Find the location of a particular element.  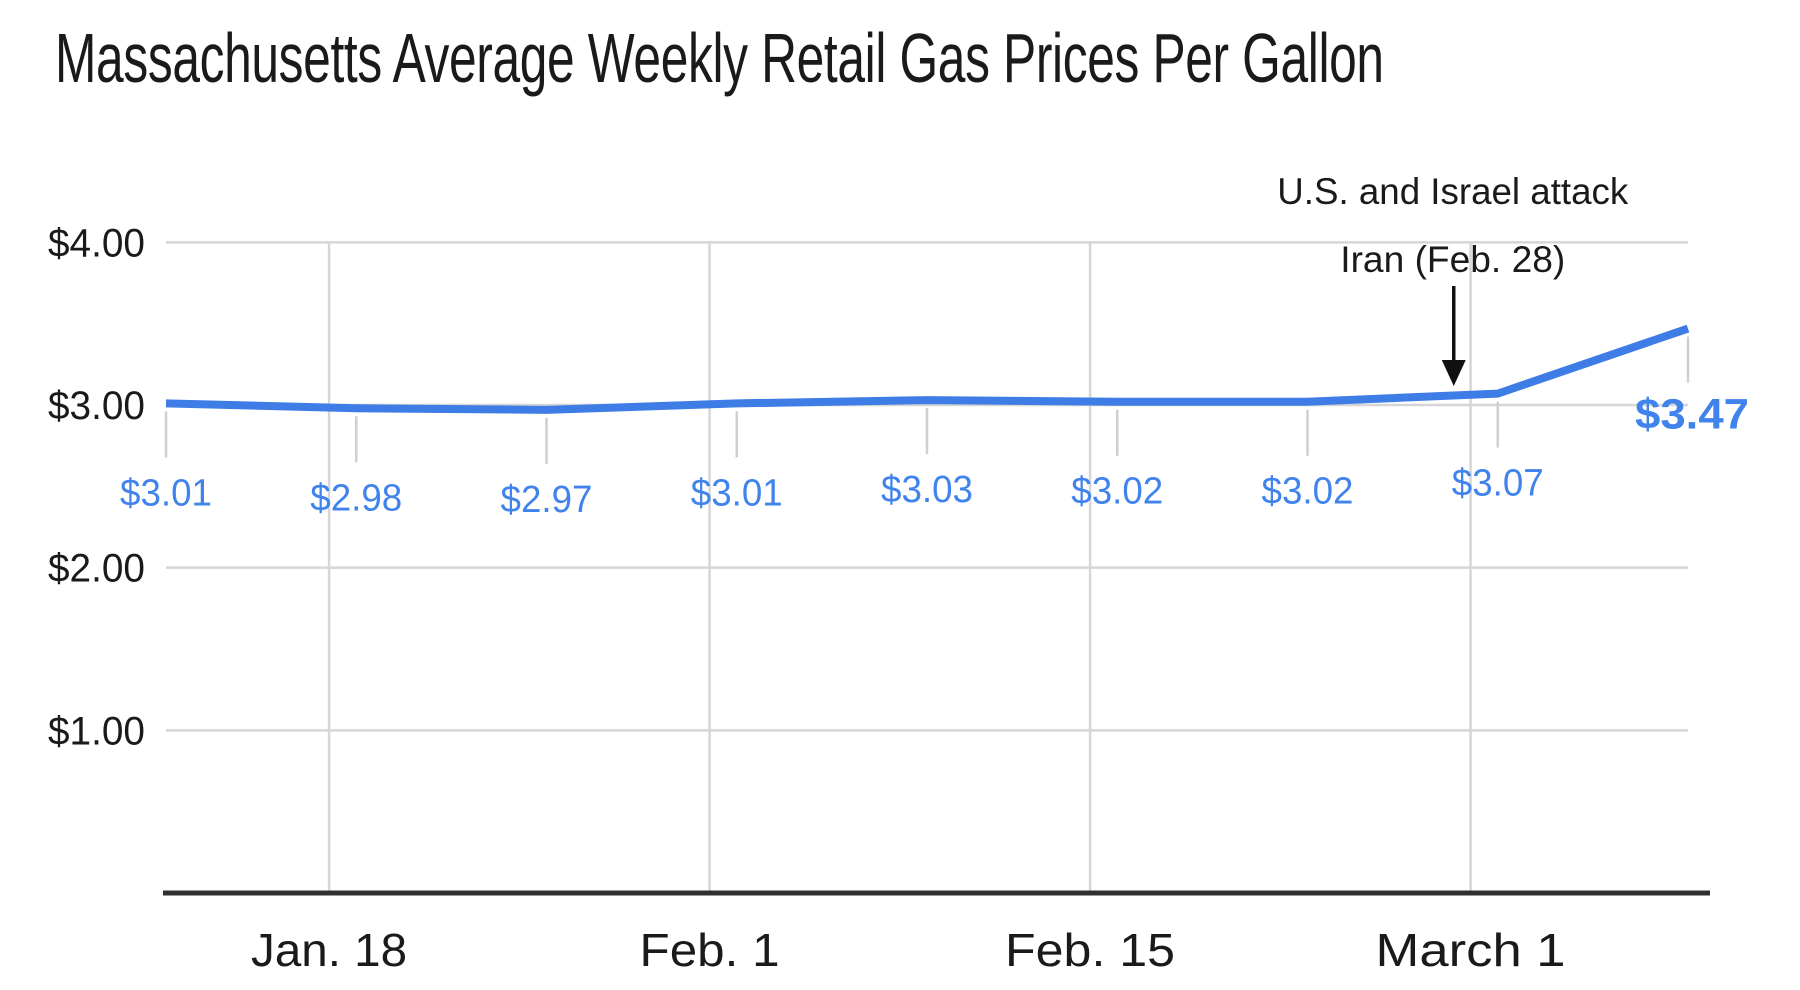

annotation-line-1: U.S. and Israel attack is located at coordinates (1452, 191).